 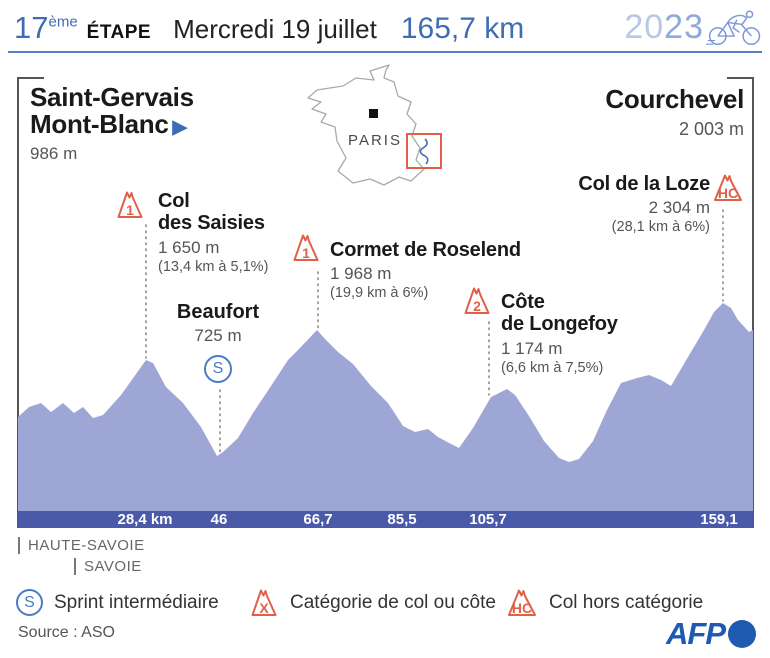 What do you see at coordinates (174, 201) in the screenshot?
I see `climb-name: Col` at bounding box center [174, 201].